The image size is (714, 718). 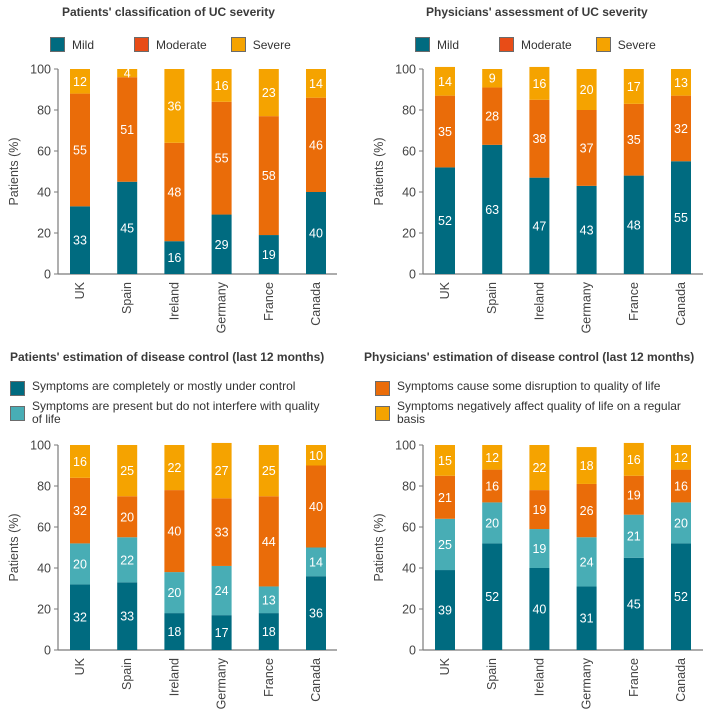 I want to click on data-label: 35, so click(x=634, y=140).